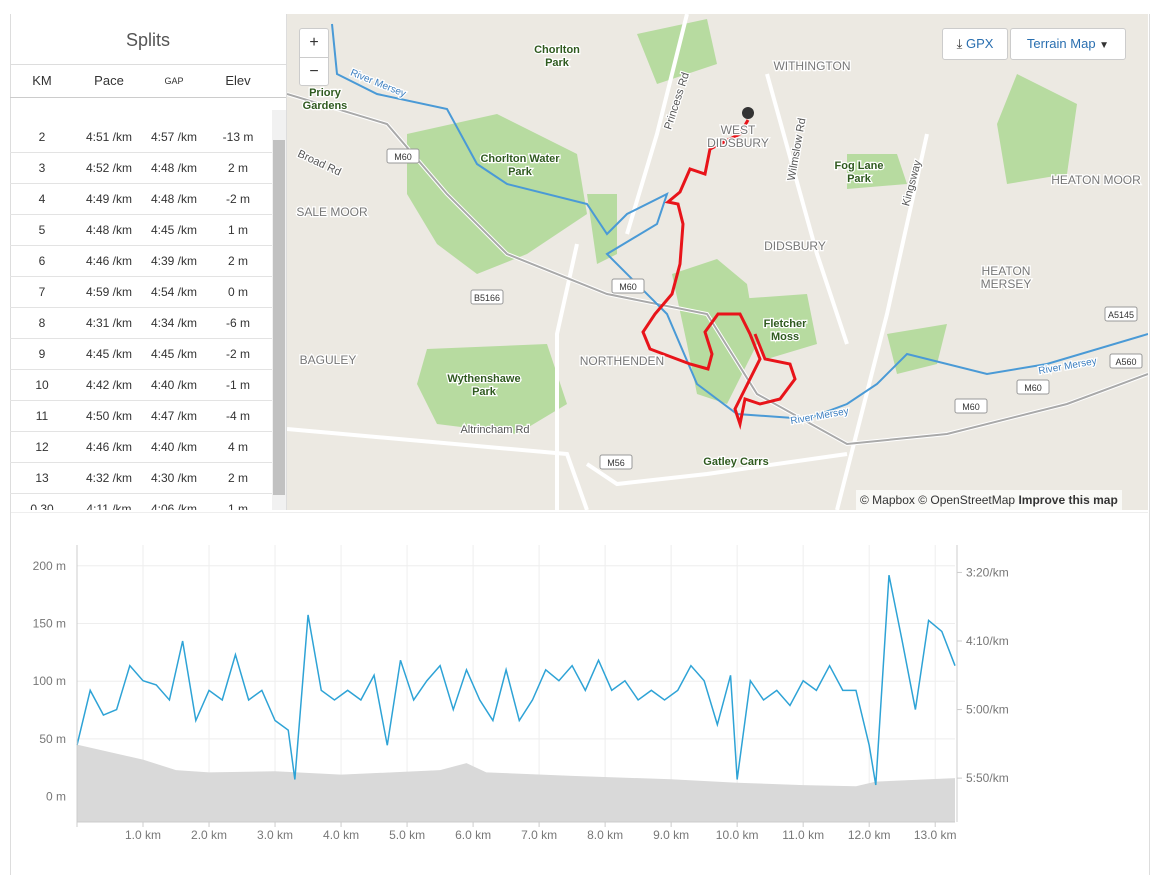 The height and width of the screenshot is (875, 1158). What do you see at coordinates (987, 710) in the screenshot?
I see `y2-tick-label: 5:00/km` at bounding box center [987, 710].